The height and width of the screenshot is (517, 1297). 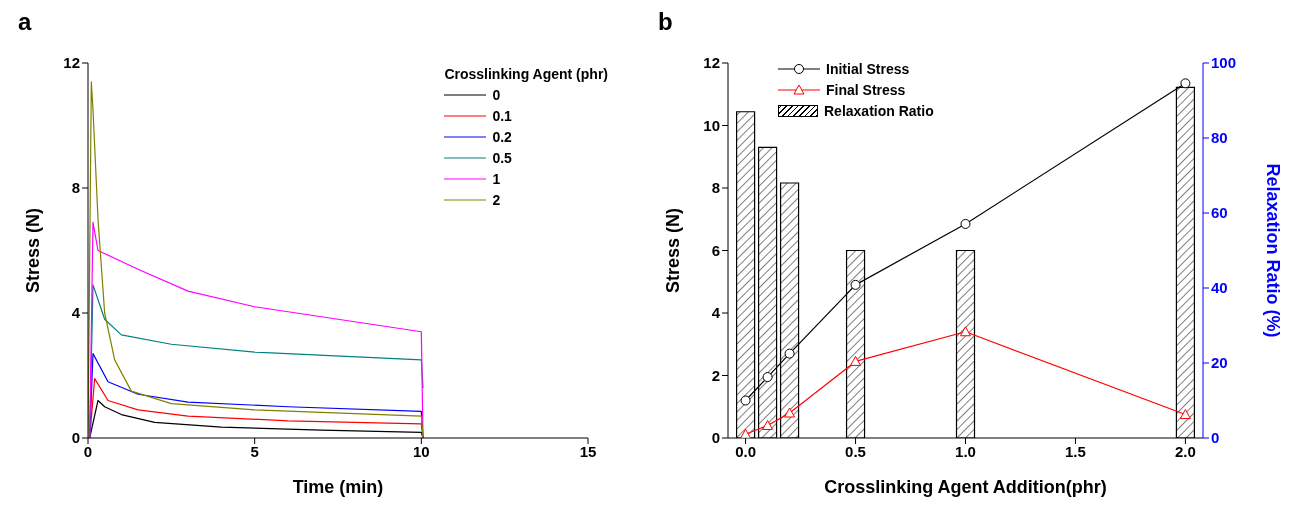 What do you see at coordinates (502, 115) in the screenshot?
I see `legend-label: 0.1` at bounding box center [502, 115].